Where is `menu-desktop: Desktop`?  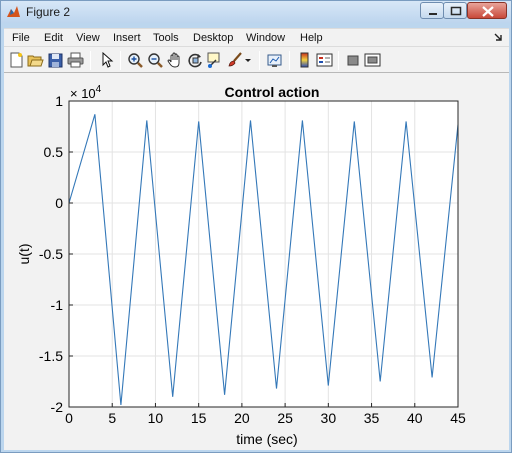
menu-desktop: Desktop is located at coordinates (213, 38).